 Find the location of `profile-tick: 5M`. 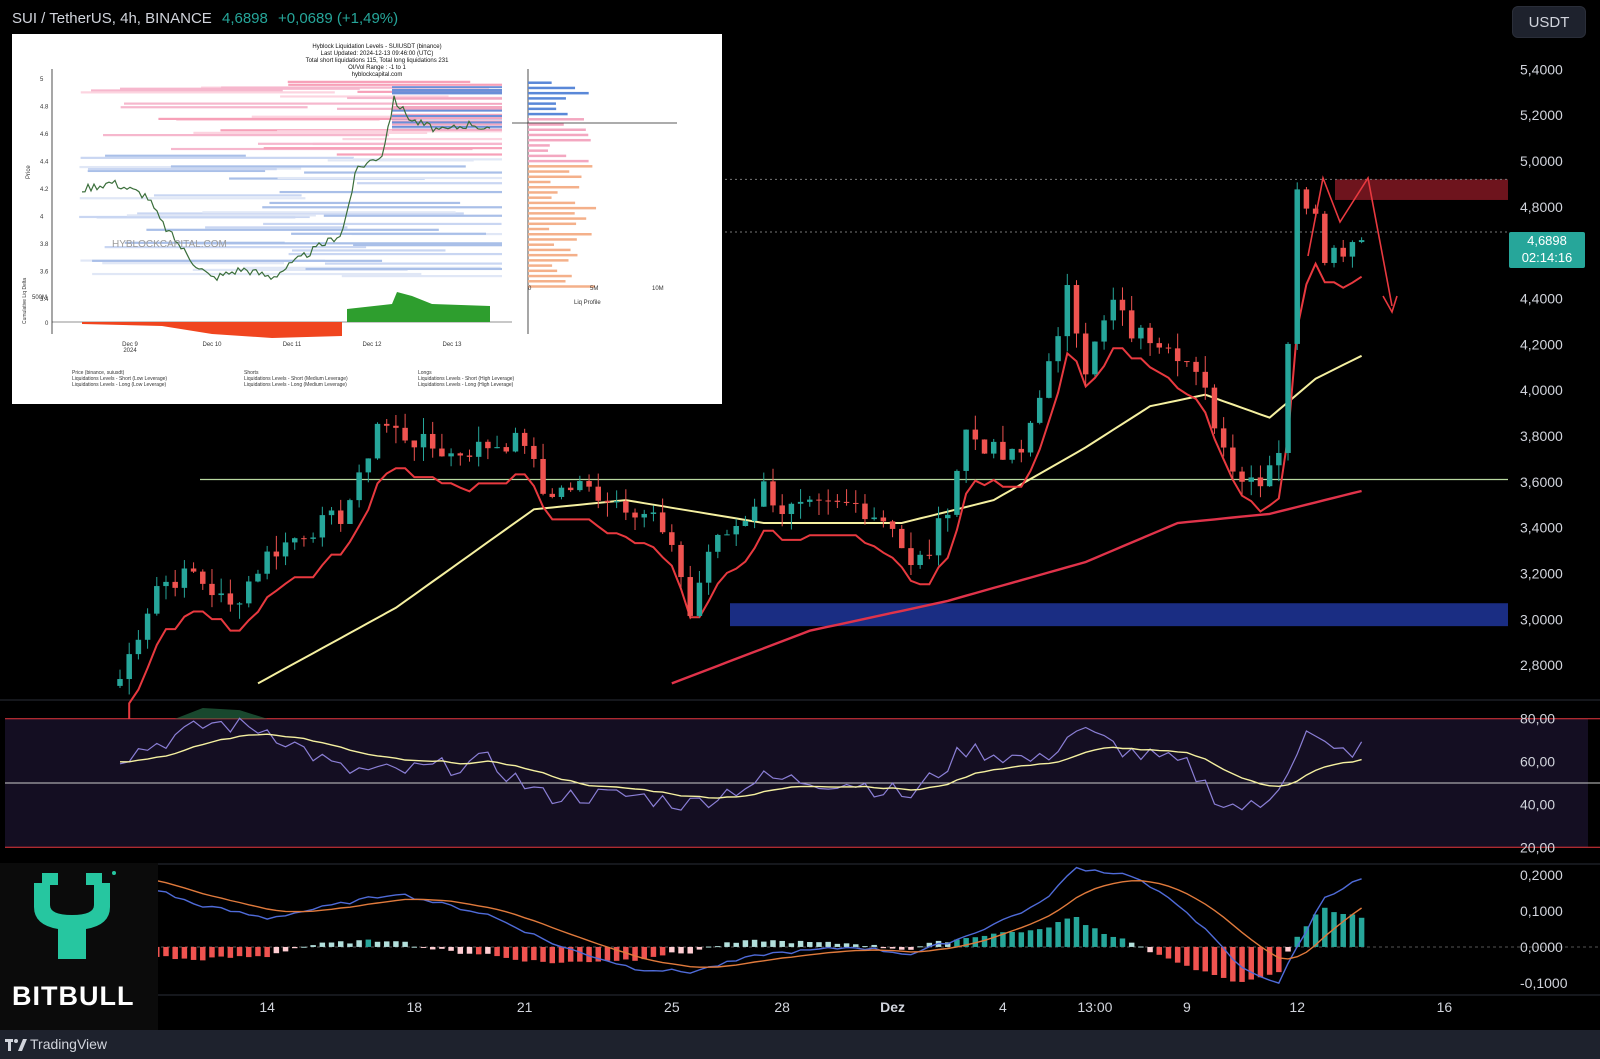

profile-tick: 5M is located at coordinates (594, 289).